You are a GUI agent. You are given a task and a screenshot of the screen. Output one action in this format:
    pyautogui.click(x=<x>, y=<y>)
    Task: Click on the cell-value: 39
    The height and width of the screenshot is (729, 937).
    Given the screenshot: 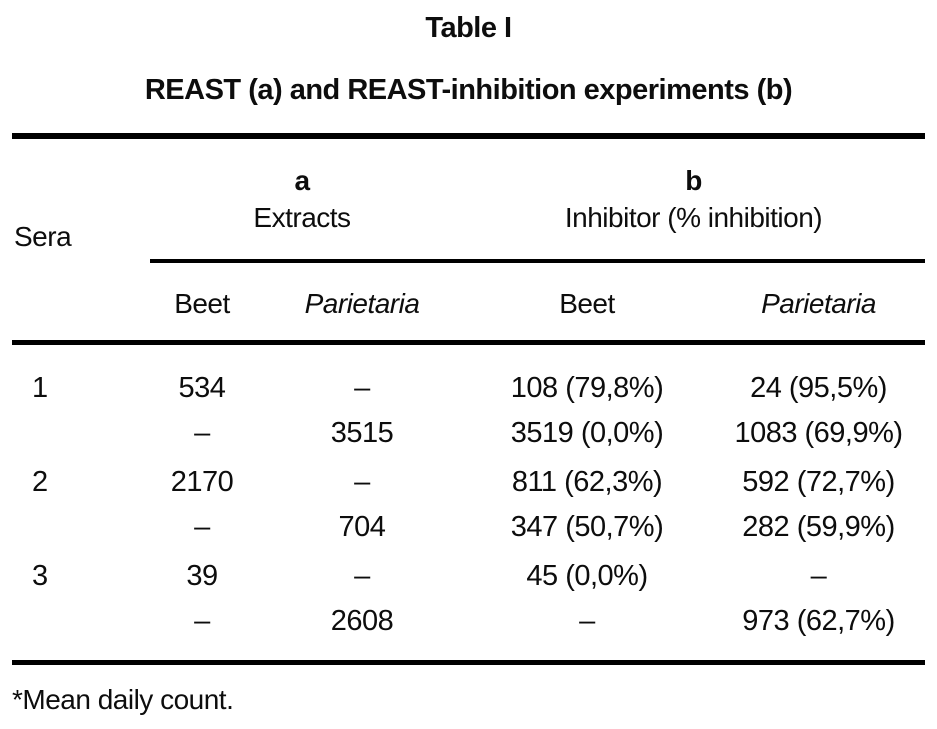 What is the action you would take?
    pyautogui.click(x=202, y=576)
    